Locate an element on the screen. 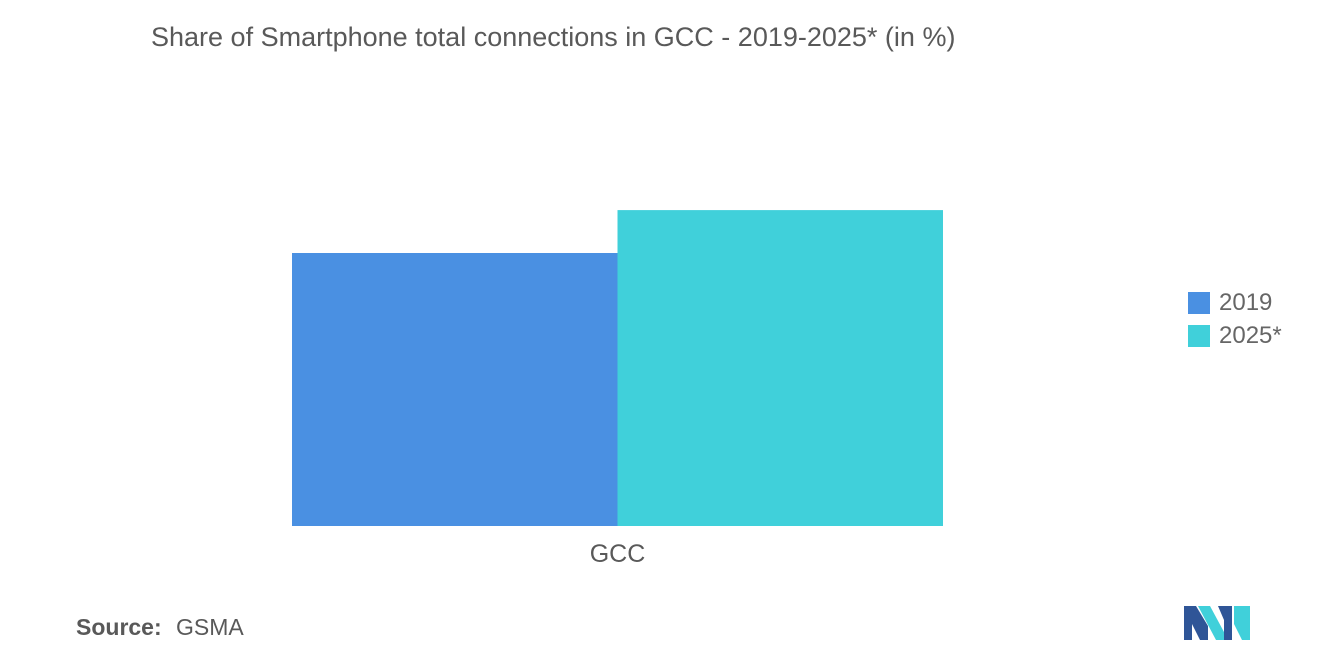 Image resolution: width=1320 pixels, height=665 pixels. bar-gcc-2025 is located at coordinates (780, 368).